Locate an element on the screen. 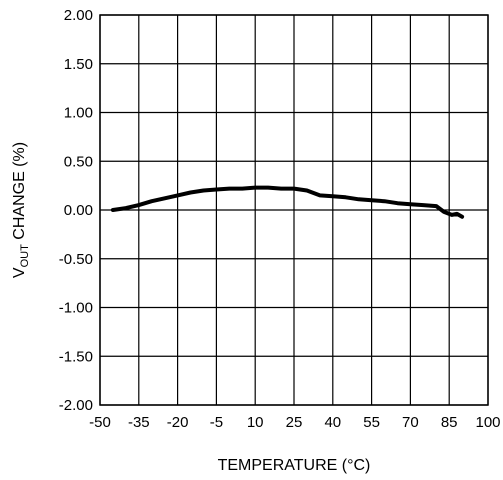 The width and height of the screenshot is (503, 480). x-tick-labels: -50 -35 -20 -5 10 25 40 55 70 85 100 is located at coordinates (294, 422).